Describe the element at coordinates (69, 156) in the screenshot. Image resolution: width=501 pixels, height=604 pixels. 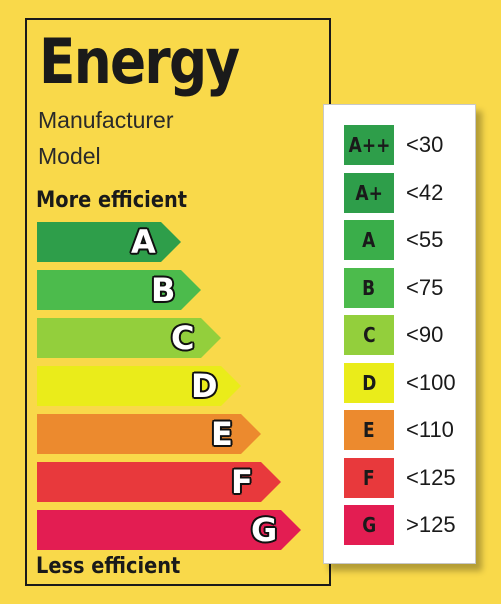
I see `model-text: Model` at that location.